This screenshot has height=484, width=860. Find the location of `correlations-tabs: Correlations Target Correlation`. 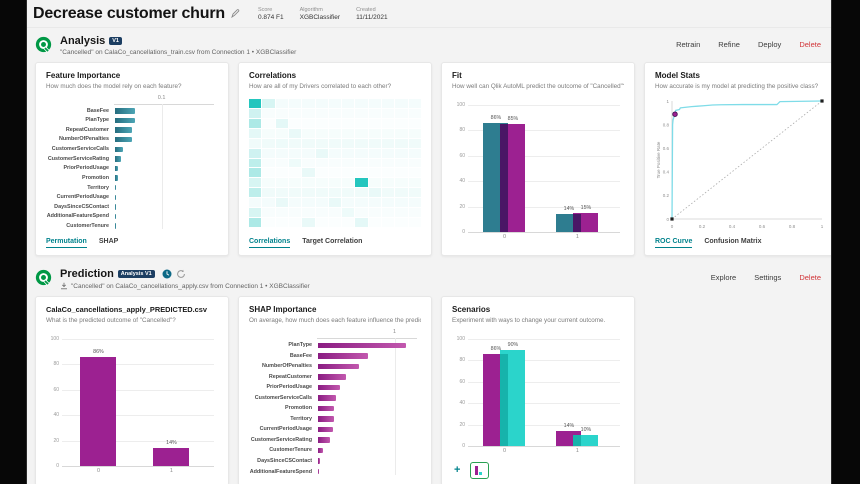

correlations-tabs: Correlations Target Correlation is located at coordinates (305, 243).